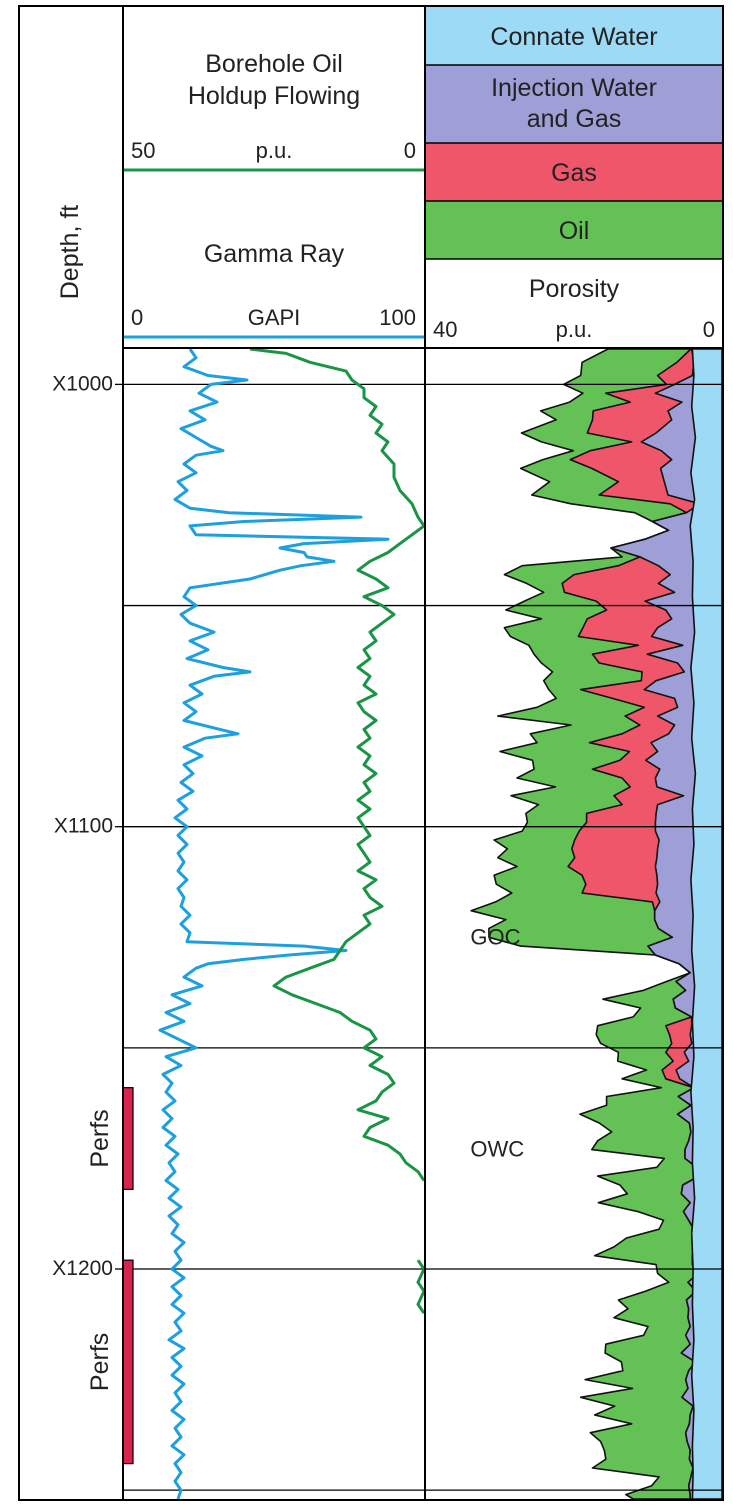 This screenshot has height=1508, width=733. I want to click on porosity-scale-left: 40, so click(445, 329).